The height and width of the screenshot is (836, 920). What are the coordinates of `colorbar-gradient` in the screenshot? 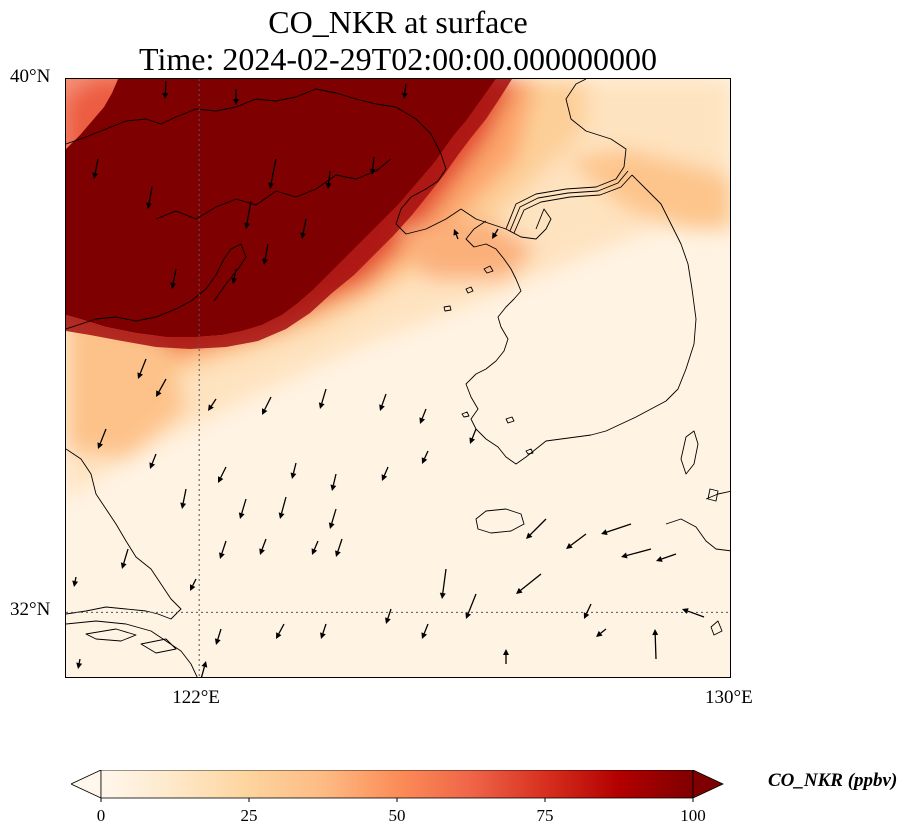 It's located at (397, 784).